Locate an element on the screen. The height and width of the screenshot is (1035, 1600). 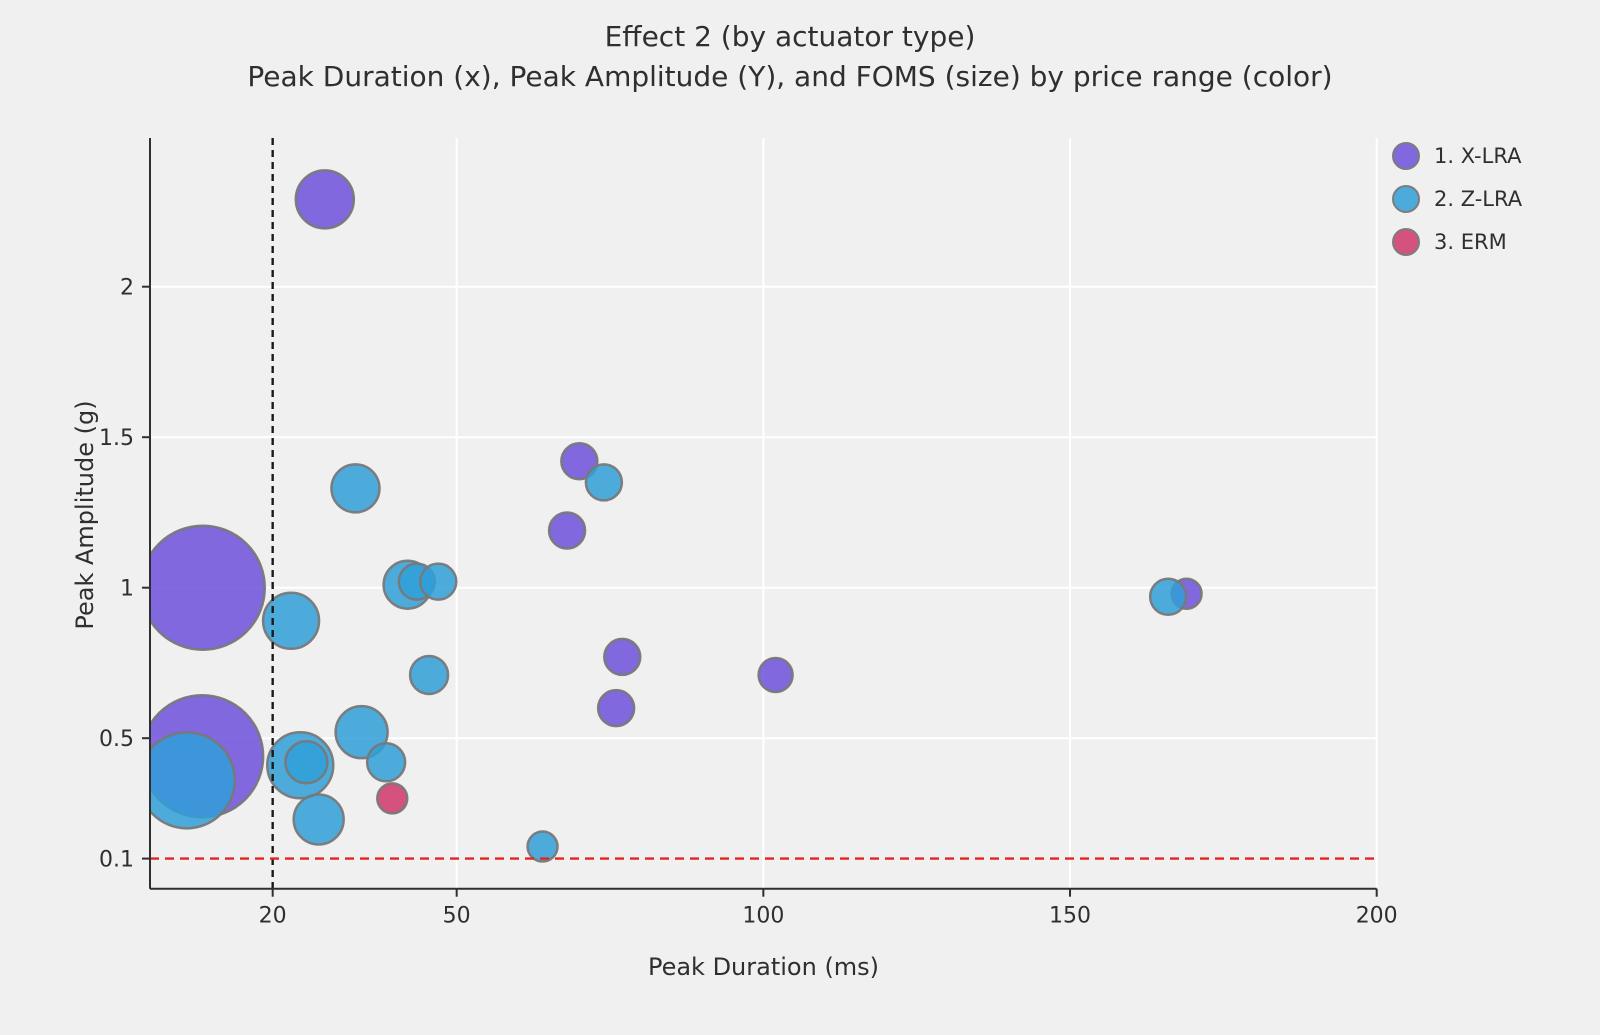
y-tick-label: 0.1 is located at coordinates (116, 860).